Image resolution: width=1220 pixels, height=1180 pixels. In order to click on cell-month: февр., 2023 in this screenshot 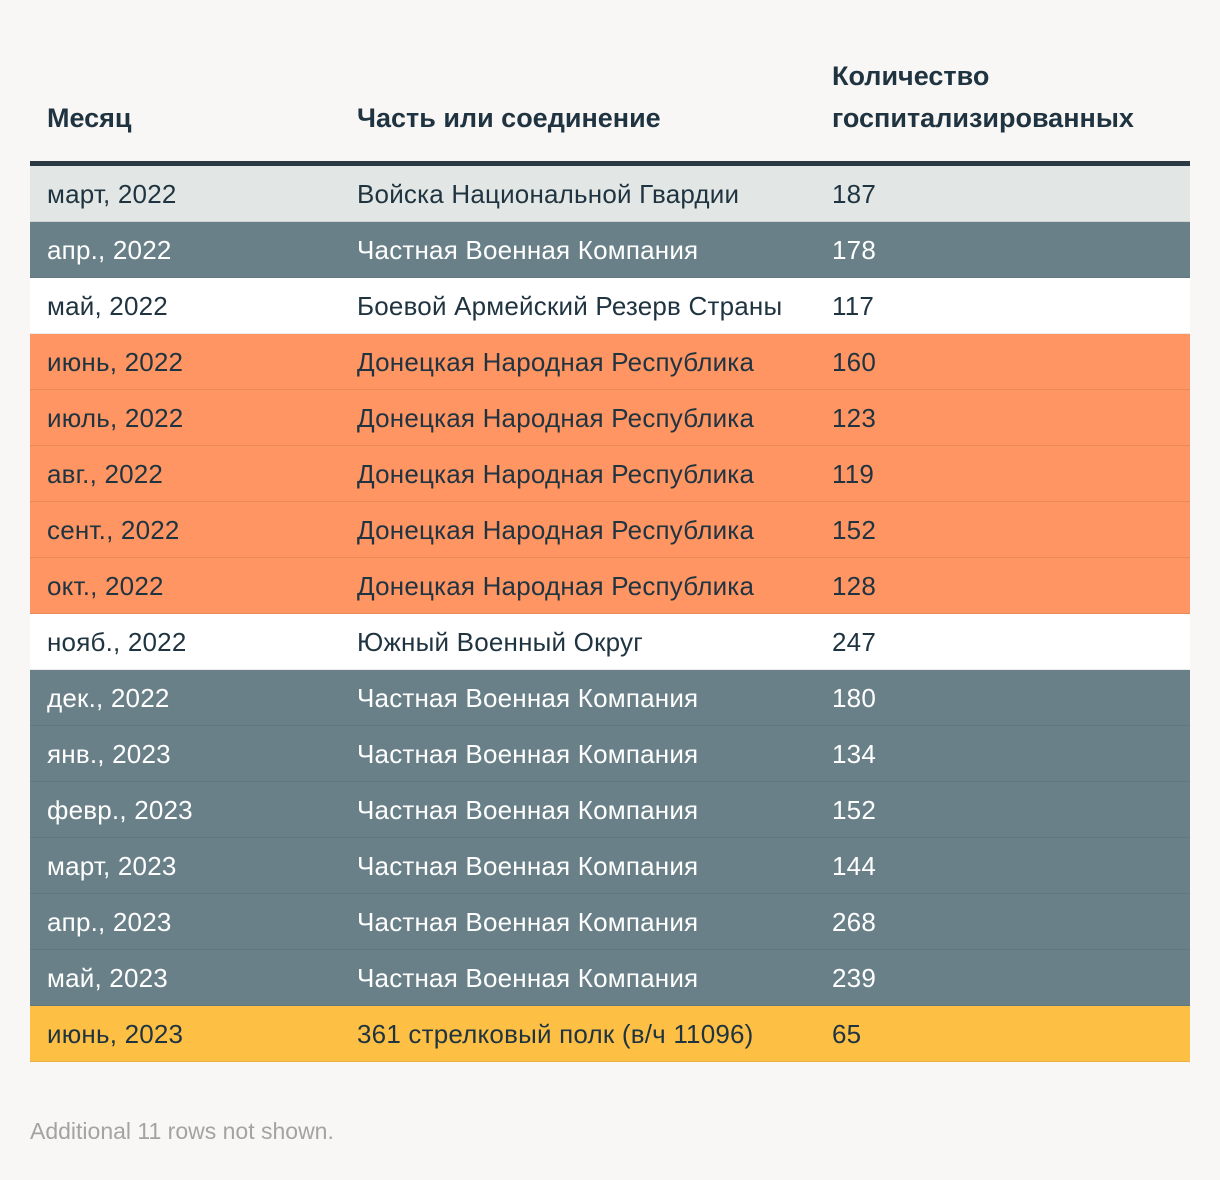, I will do `click(120, 809)`.